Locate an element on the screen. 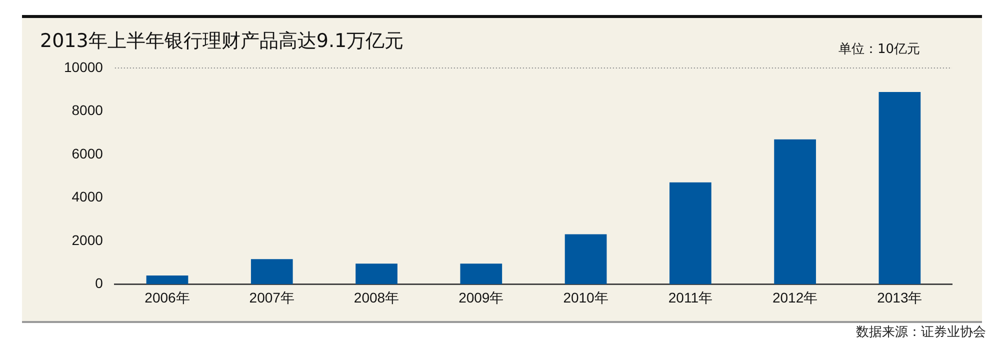 Image resolution: width=1000 pixels, height=347 pixels. y-tick-label: 8000 is located at coordinates (88, 110).